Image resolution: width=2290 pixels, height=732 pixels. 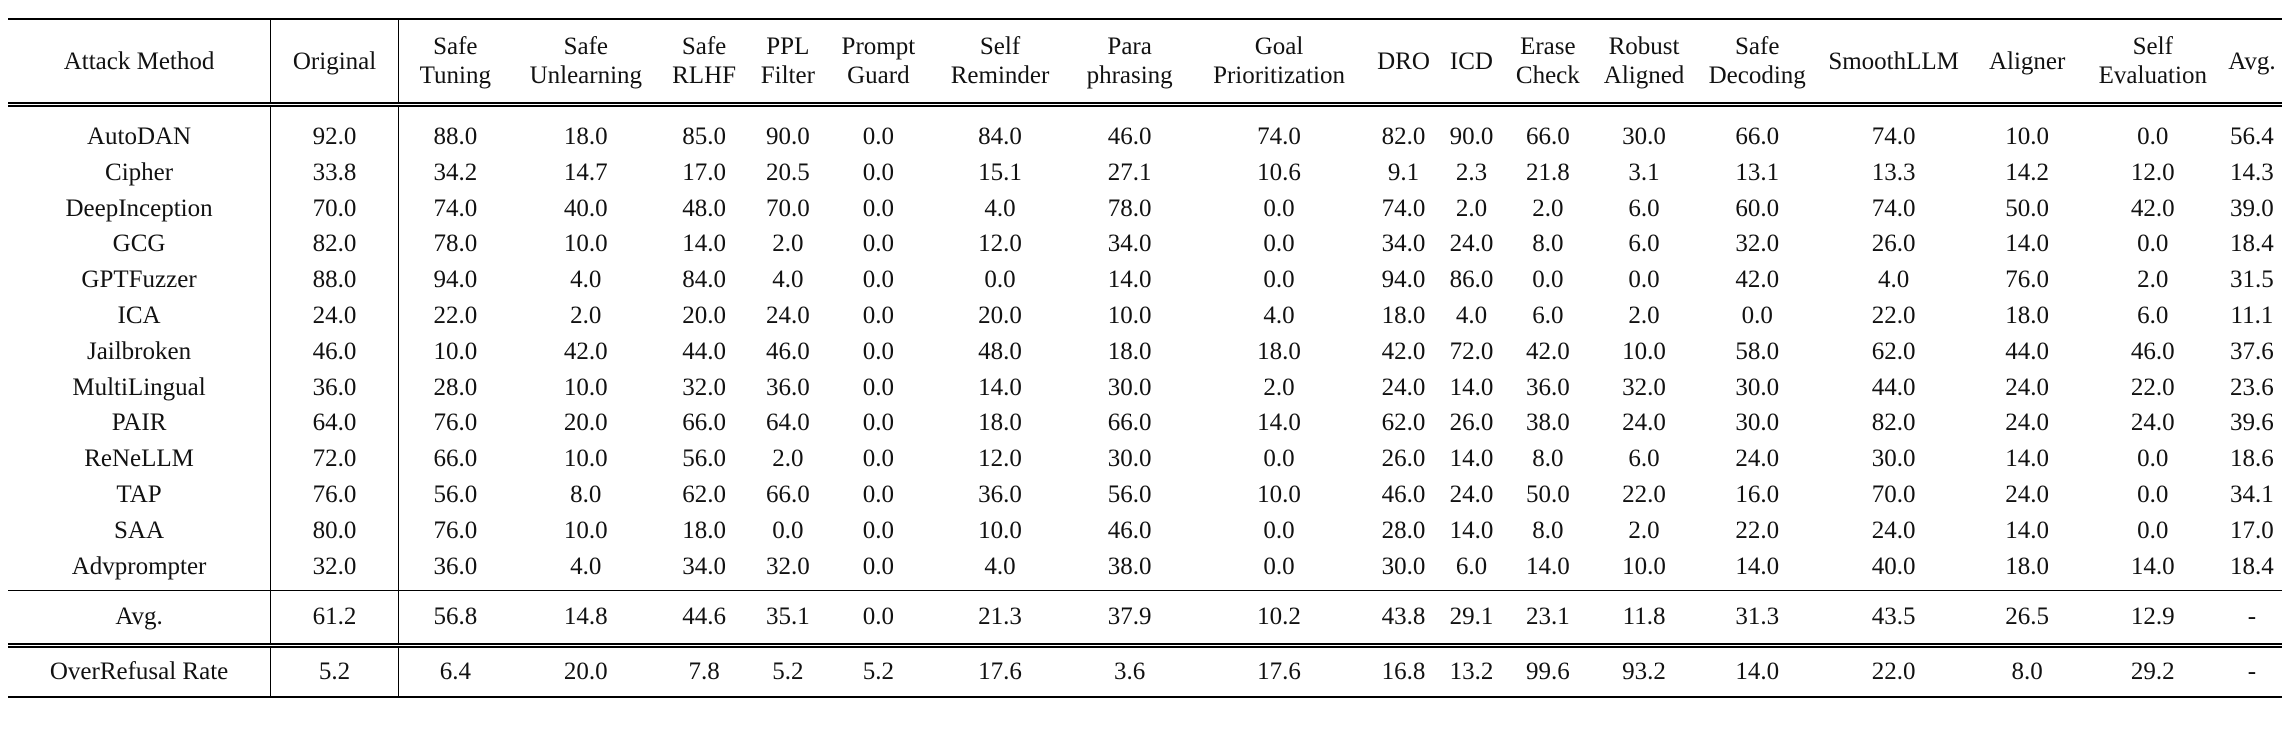 I want to click on table-cell: 44.0, so click(x=2027, y=351).